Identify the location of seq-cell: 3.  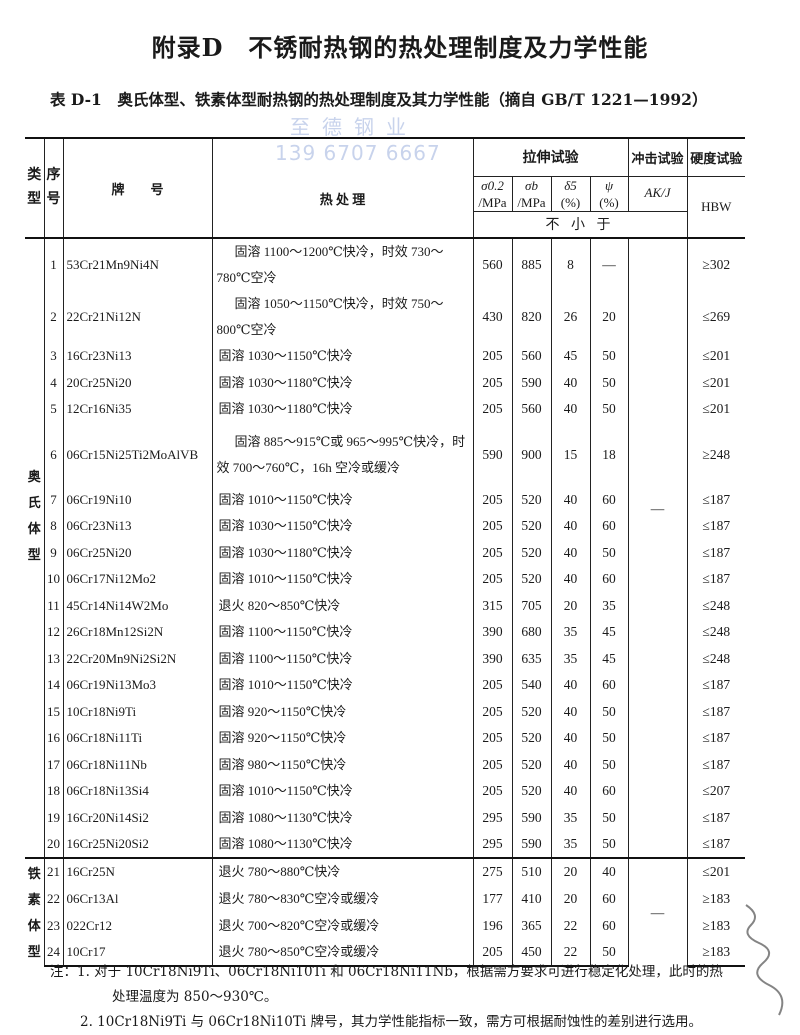
(53, 356).